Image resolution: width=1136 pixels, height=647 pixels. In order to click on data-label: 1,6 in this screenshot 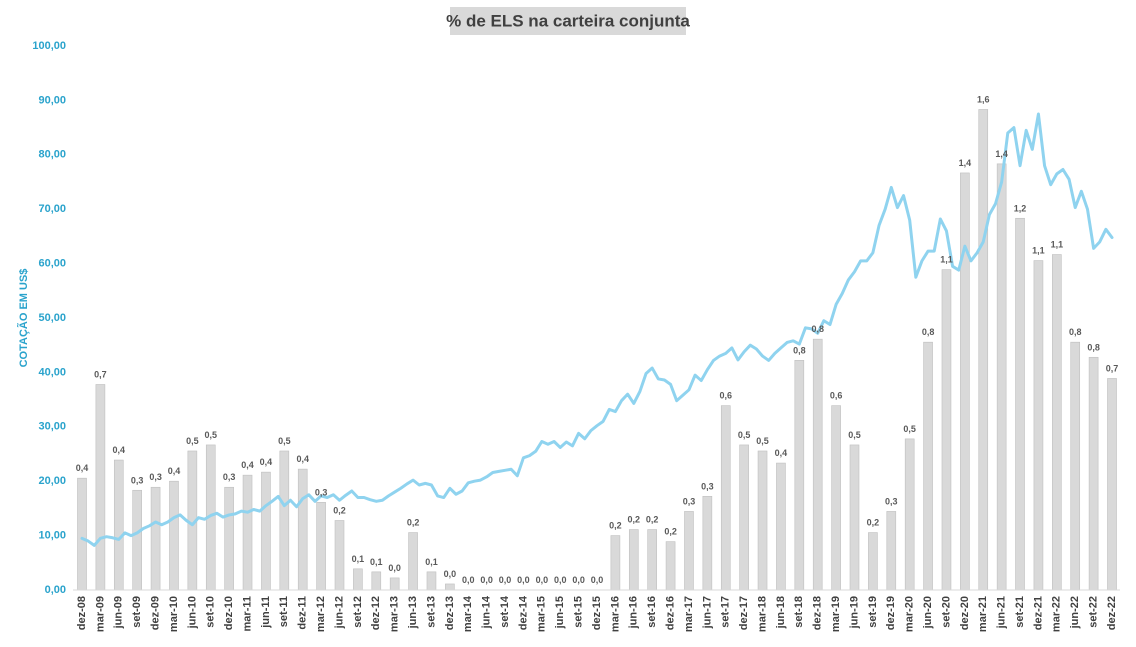, I will do `click(983, 99)`.